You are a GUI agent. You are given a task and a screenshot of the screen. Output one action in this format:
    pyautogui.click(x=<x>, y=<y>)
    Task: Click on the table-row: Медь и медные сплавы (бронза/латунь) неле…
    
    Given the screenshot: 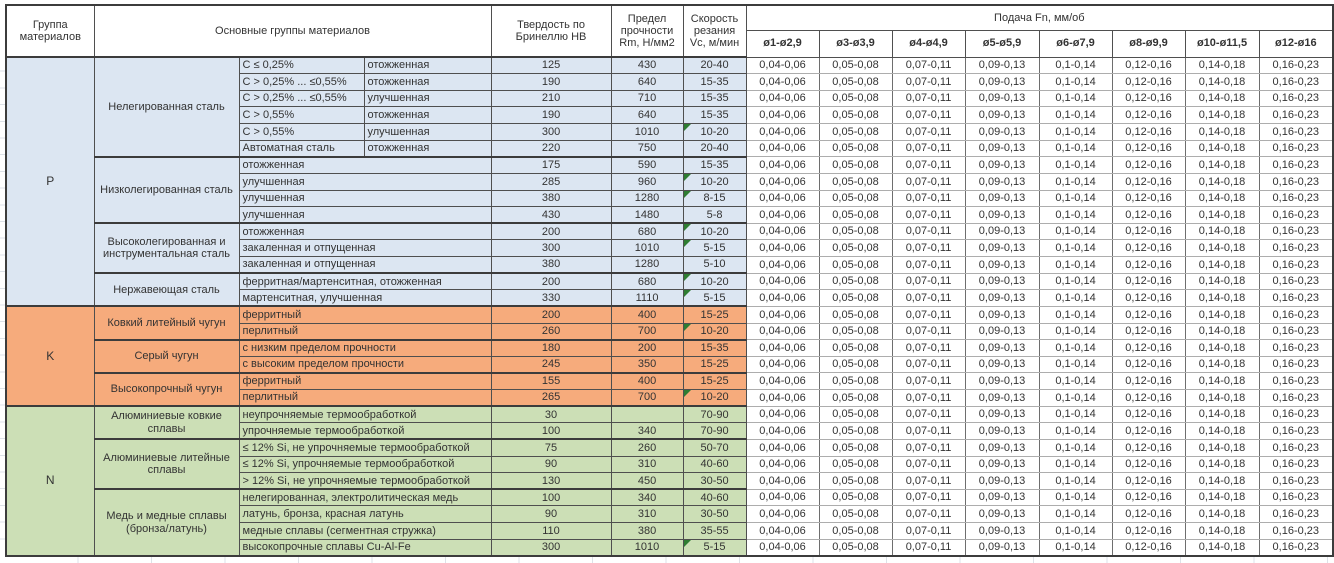 What is the action you would take?
    pyautogui.click(x=670, y=522)
    